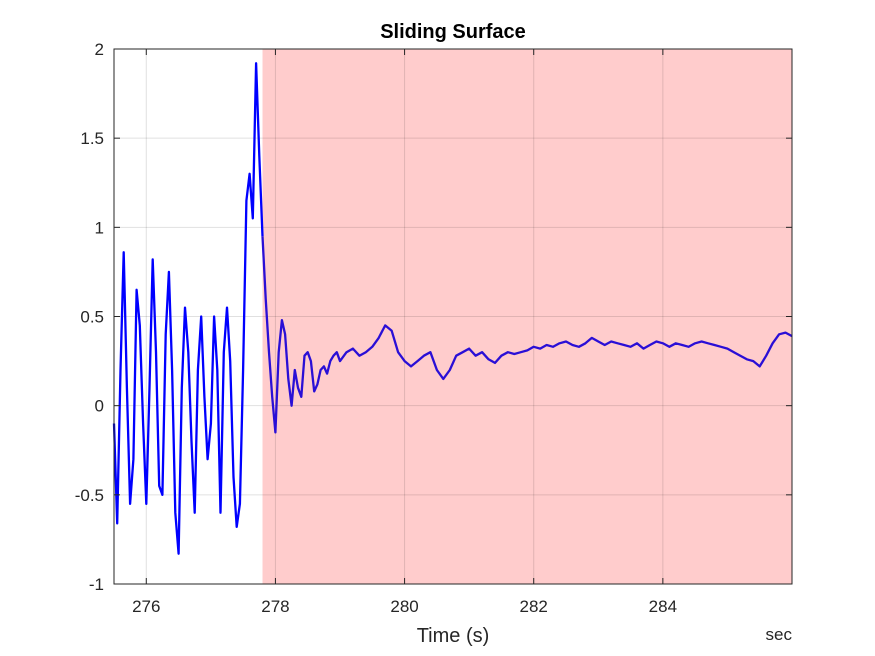 This screenshot has width=875, height=656. What do you see at coordinates (188, 308) in the screenshot?
I see `series-line-before` at bounding box center [188, 308].